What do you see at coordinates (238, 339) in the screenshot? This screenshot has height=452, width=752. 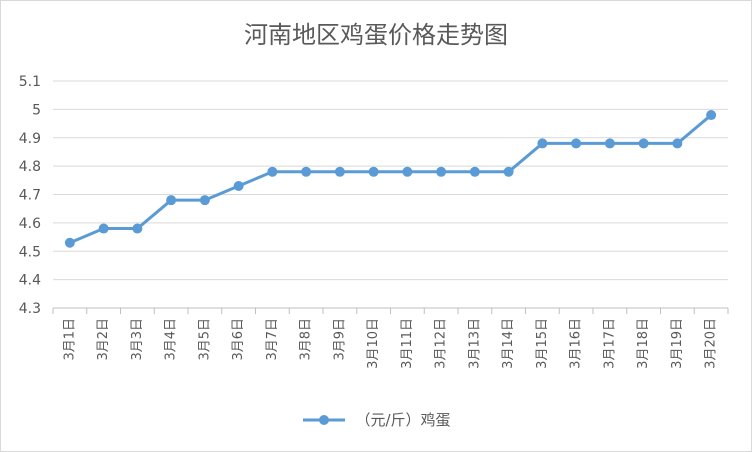 I see `x-tick-label: 3月6日` at bounding box center [238, 339].